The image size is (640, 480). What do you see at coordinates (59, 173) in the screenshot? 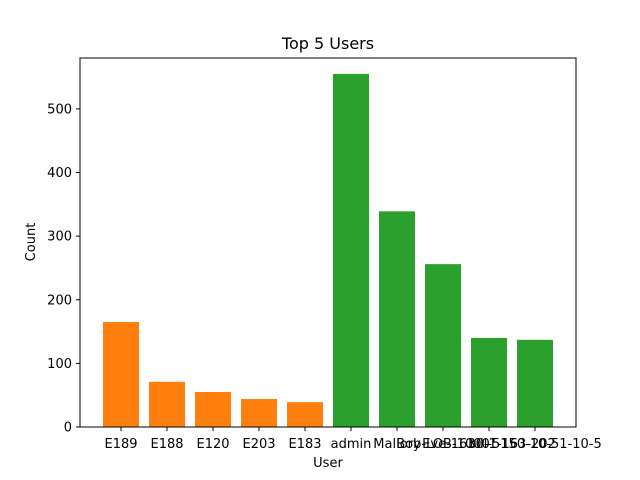
I see `y-tick-label-400: 400` at bounding box center [59, 173].